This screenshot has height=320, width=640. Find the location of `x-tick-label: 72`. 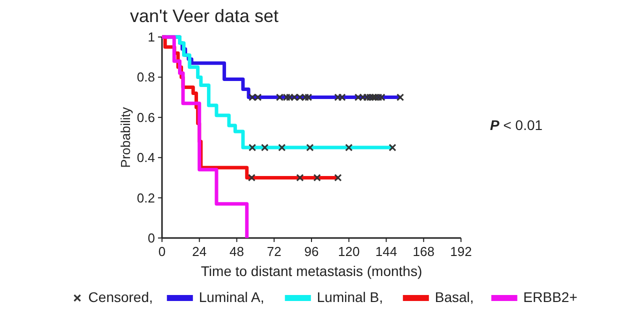

x-tick-label: 72 is located at coordinates (274, 251).